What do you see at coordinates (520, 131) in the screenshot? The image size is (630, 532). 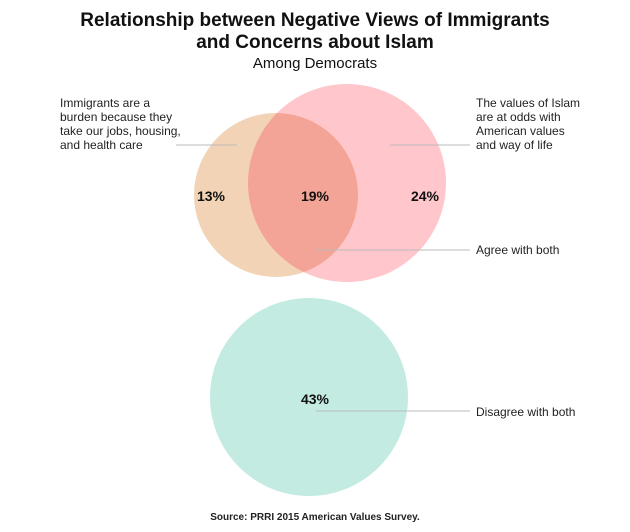 I see `islam-label-line: American values` at bounding box center [520, 131].